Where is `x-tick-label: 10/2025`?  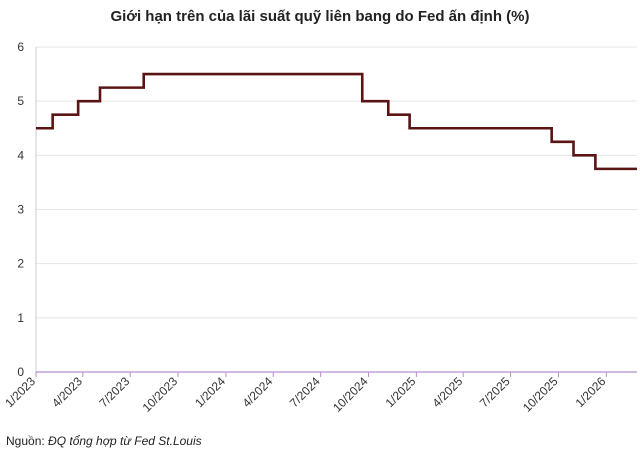
x-tick-label: 10/2025 is located at coordinates (540, 394).